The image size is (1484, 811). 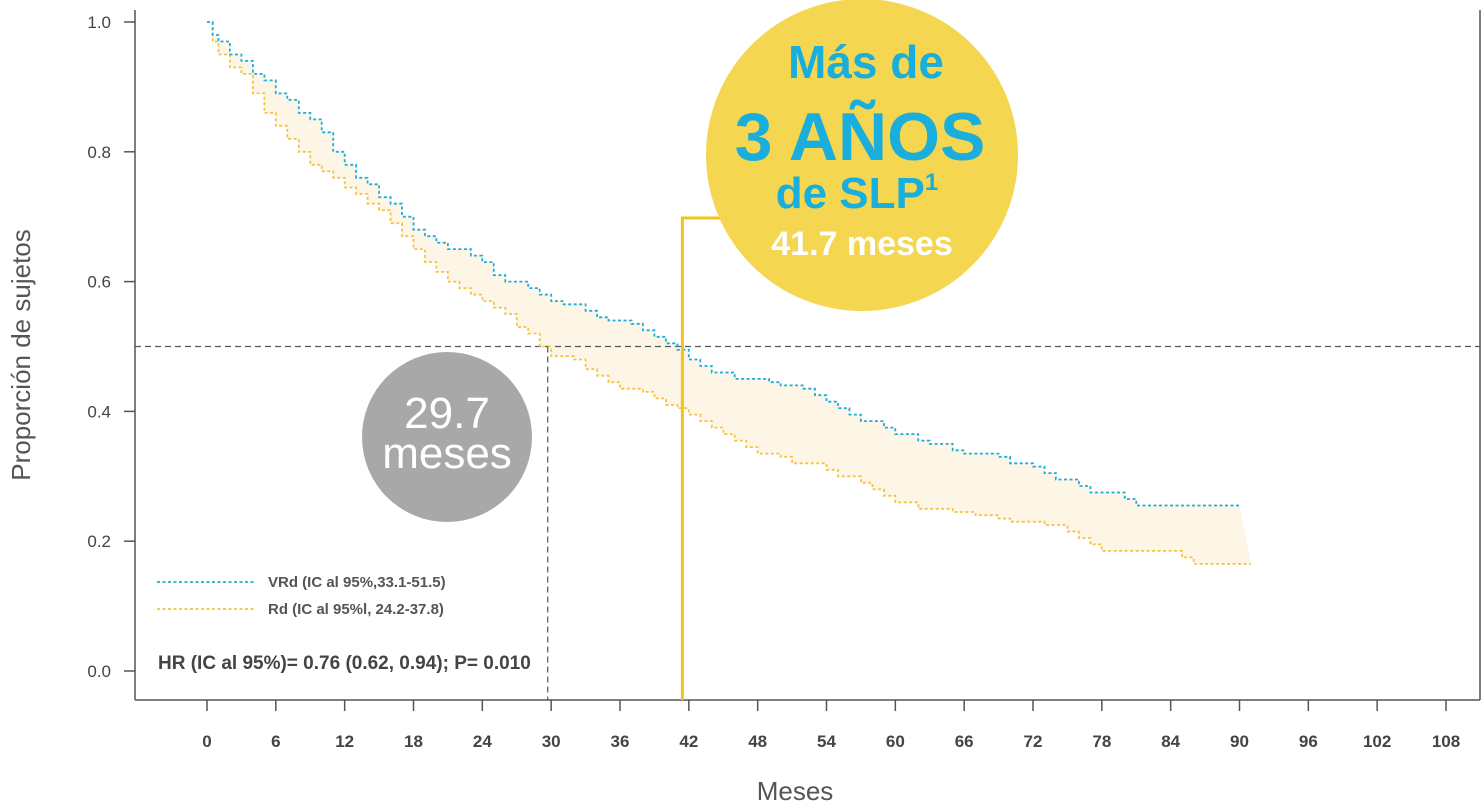 I want to click on x-tick-label: 6, so click(x=275, y=741).